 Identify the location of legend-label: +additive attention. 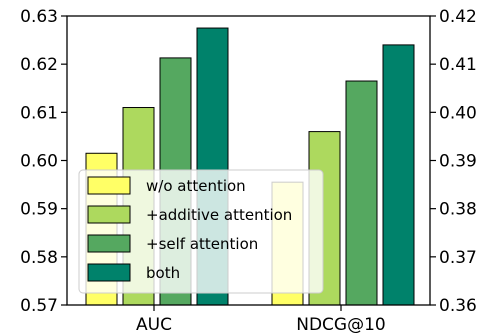
(219, 215).